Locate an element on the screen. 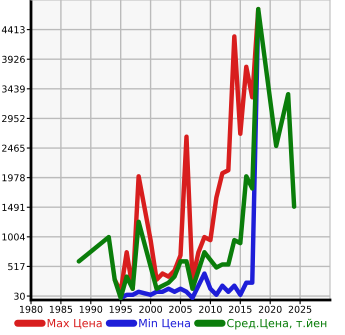  y-tick-label: 1978 is located at coordinates (13, 178).